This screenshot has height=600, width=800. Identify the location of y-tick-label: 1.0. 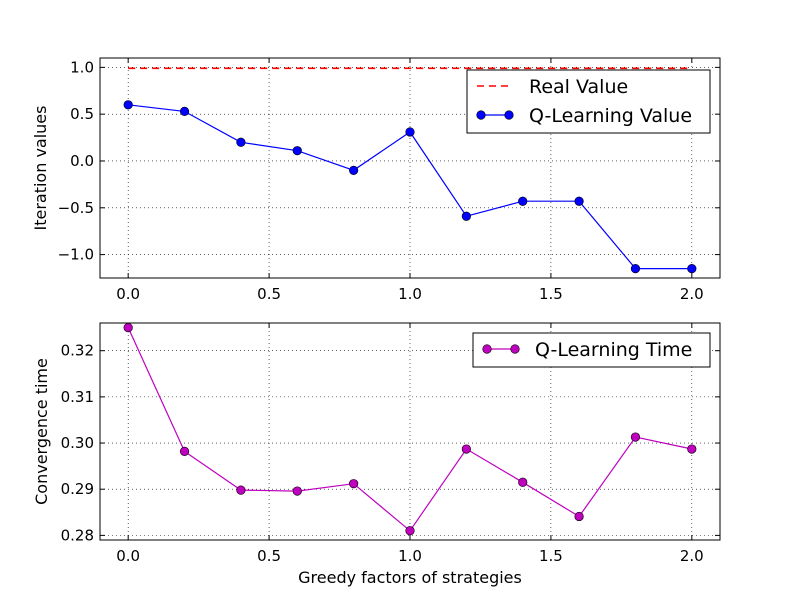
(82, 67).